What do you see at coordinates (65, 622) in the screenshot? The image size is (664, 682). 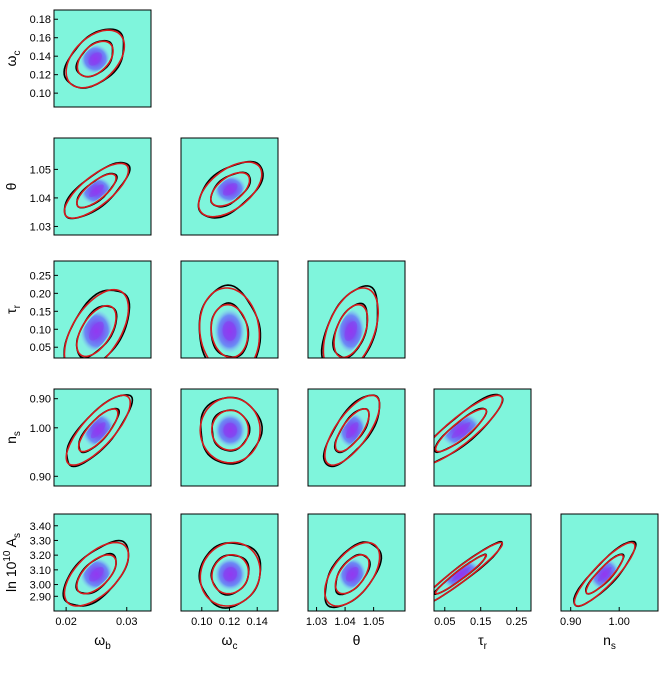 I see `x-tick-label: 0.02` at bounding box center [65, 622].